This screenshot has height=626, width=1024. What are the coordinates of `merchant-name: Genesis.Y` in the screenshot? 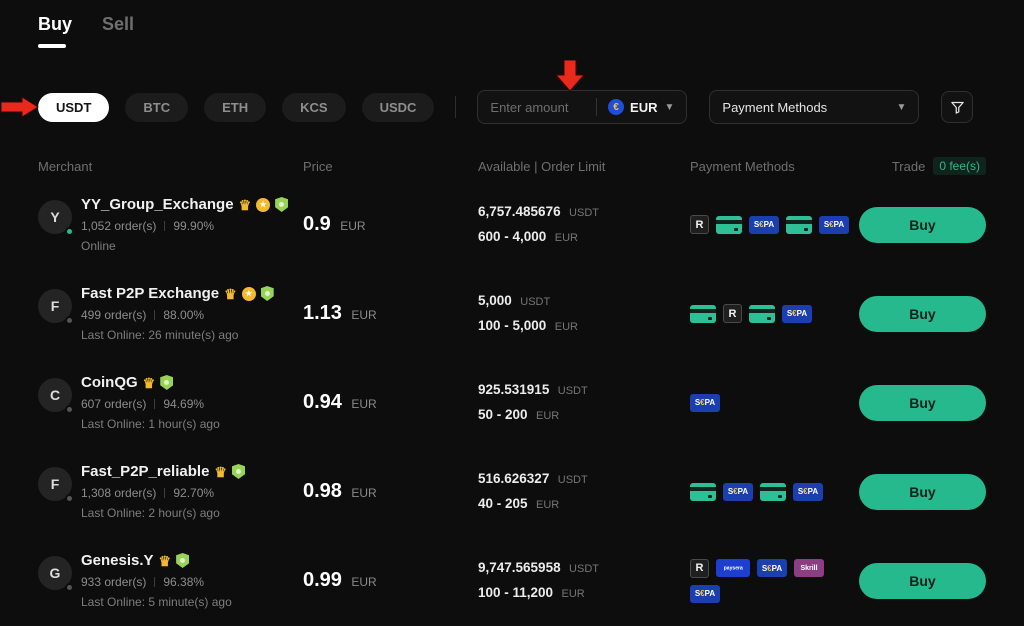 It's located at (117, 560).